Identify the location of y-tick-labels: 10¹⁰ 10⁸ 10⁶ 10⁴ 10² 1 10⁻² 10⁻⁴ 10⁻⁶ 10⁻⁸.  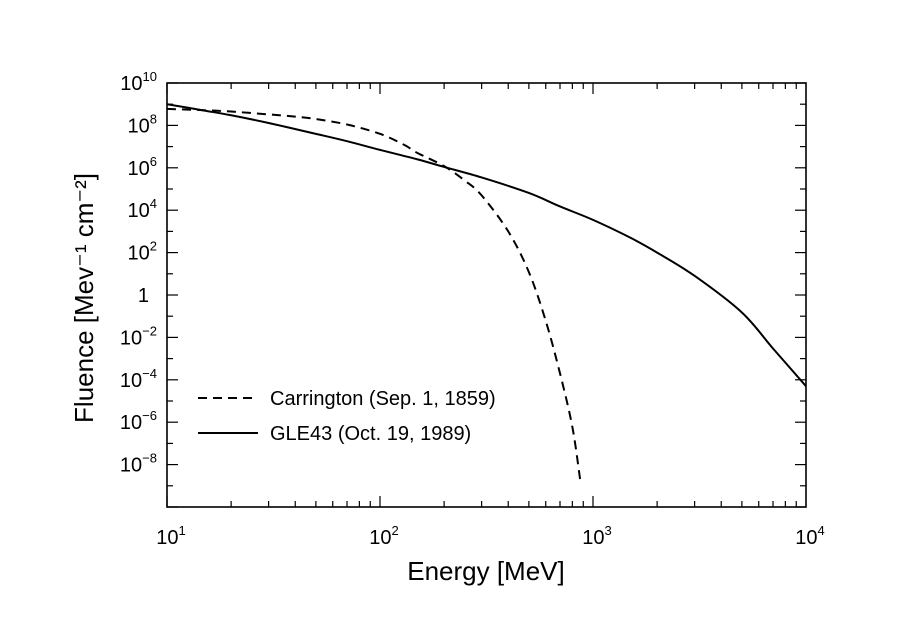
(138, 273).